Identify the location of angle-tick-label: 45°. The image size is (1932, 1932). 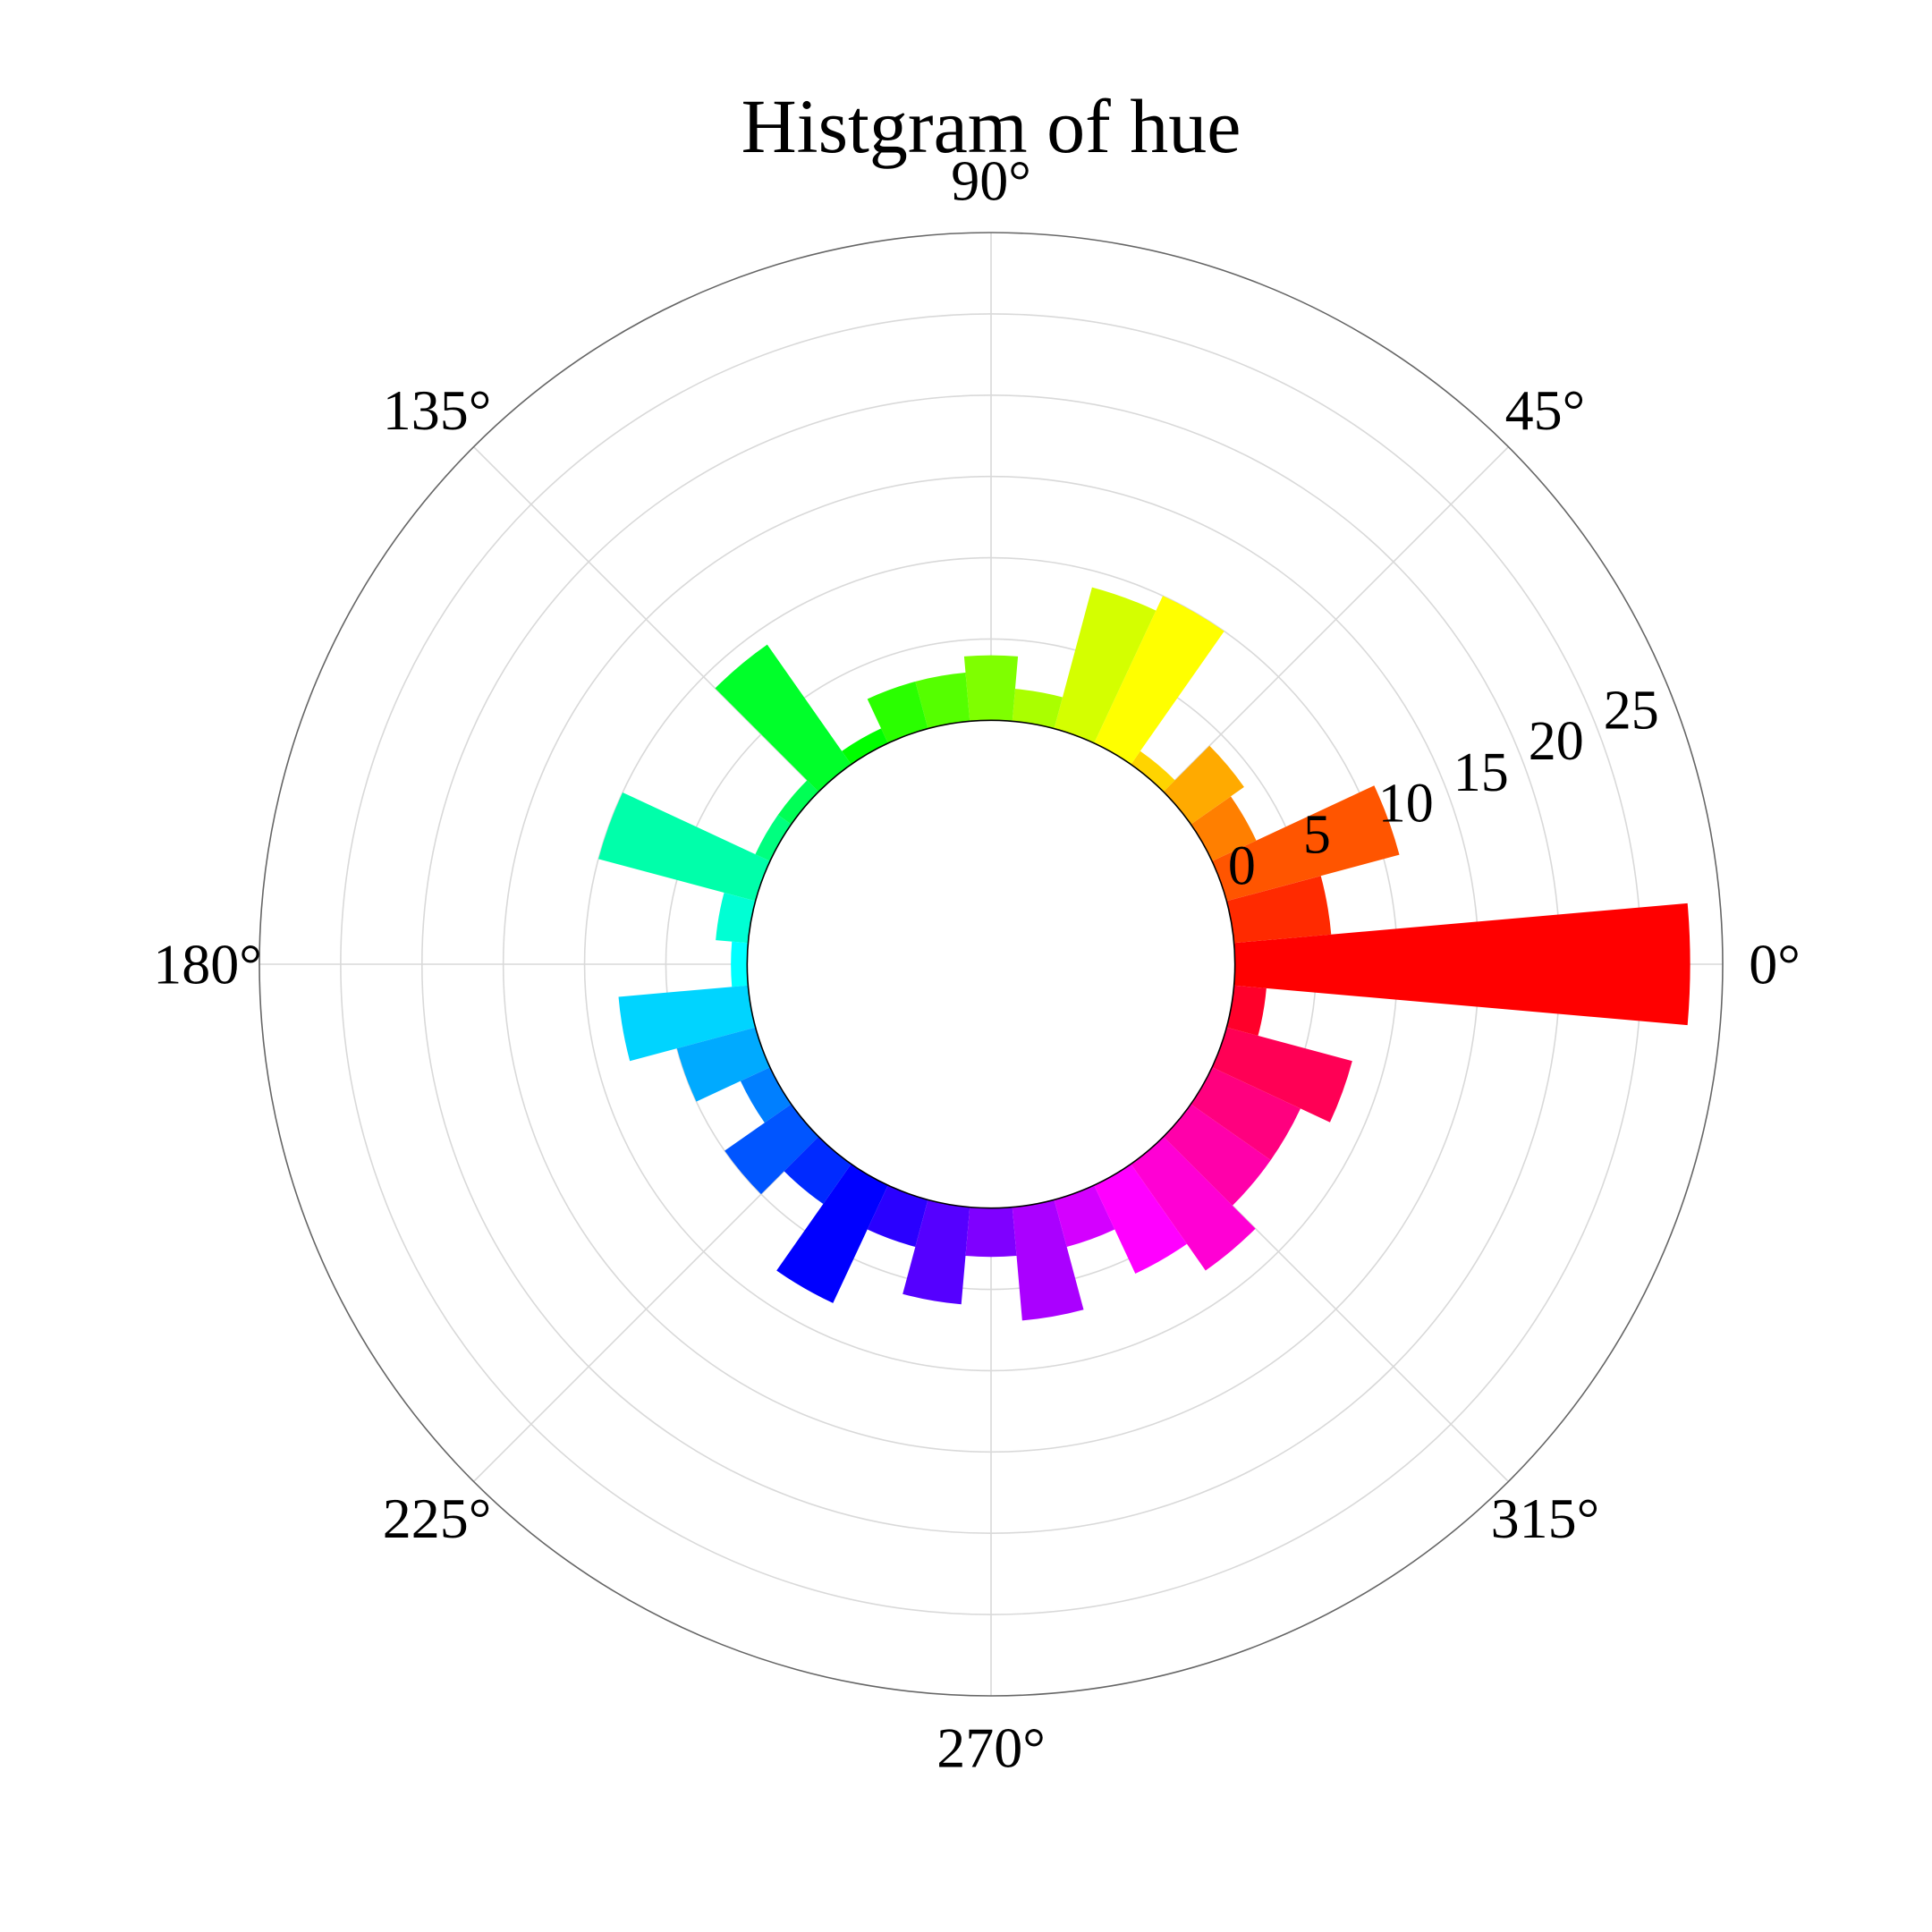
(1545, 410).